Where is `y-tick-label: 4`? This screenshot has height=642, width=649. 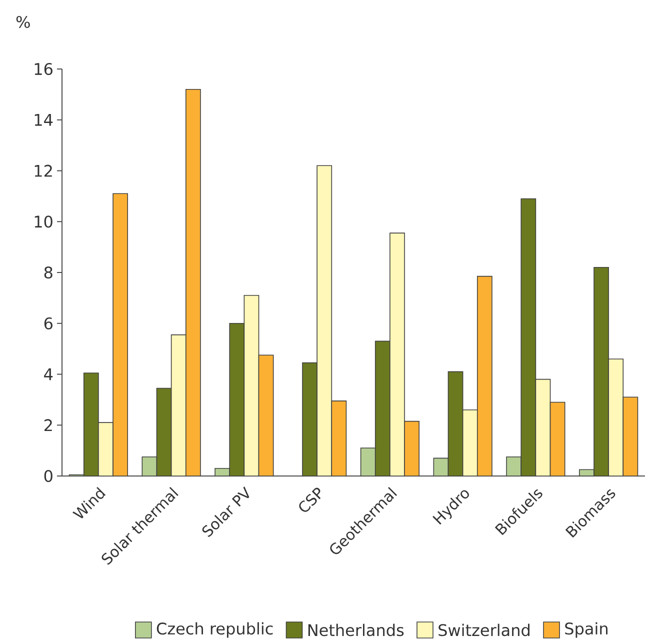 y-tick-label: 4 is located at coordinates (48, 374).